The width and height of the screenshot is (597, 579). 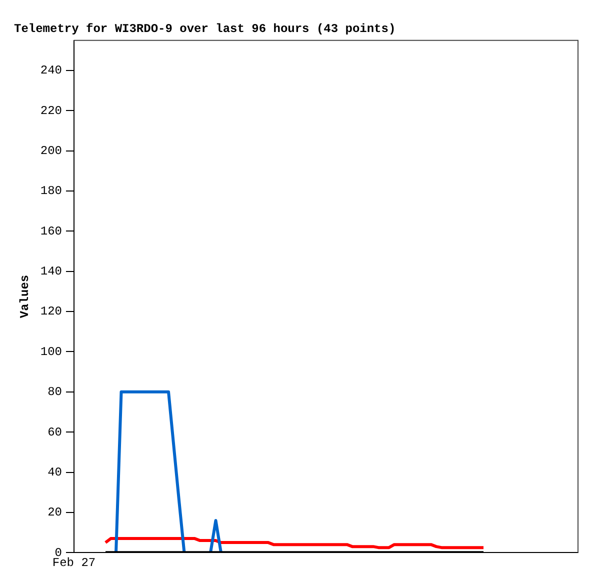 What do you see at coordinates (74, 563) in the screenshot?
I see `x-tick-label: Feb 27` at bounding box center [74, 563].